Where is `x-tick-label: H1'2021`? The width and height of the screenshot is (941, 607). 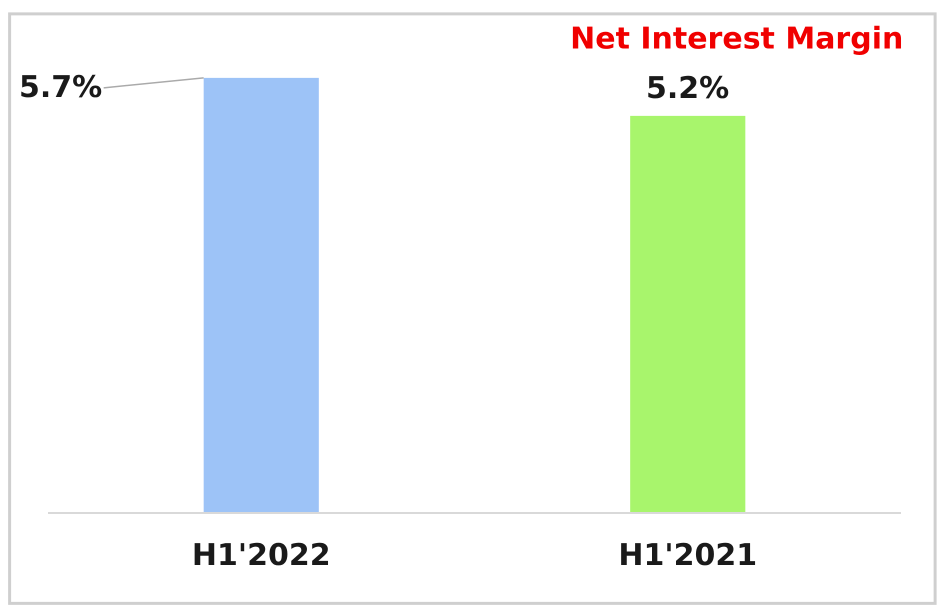 x-tick-label: H1'2021 is located at coordinates (688, 555).